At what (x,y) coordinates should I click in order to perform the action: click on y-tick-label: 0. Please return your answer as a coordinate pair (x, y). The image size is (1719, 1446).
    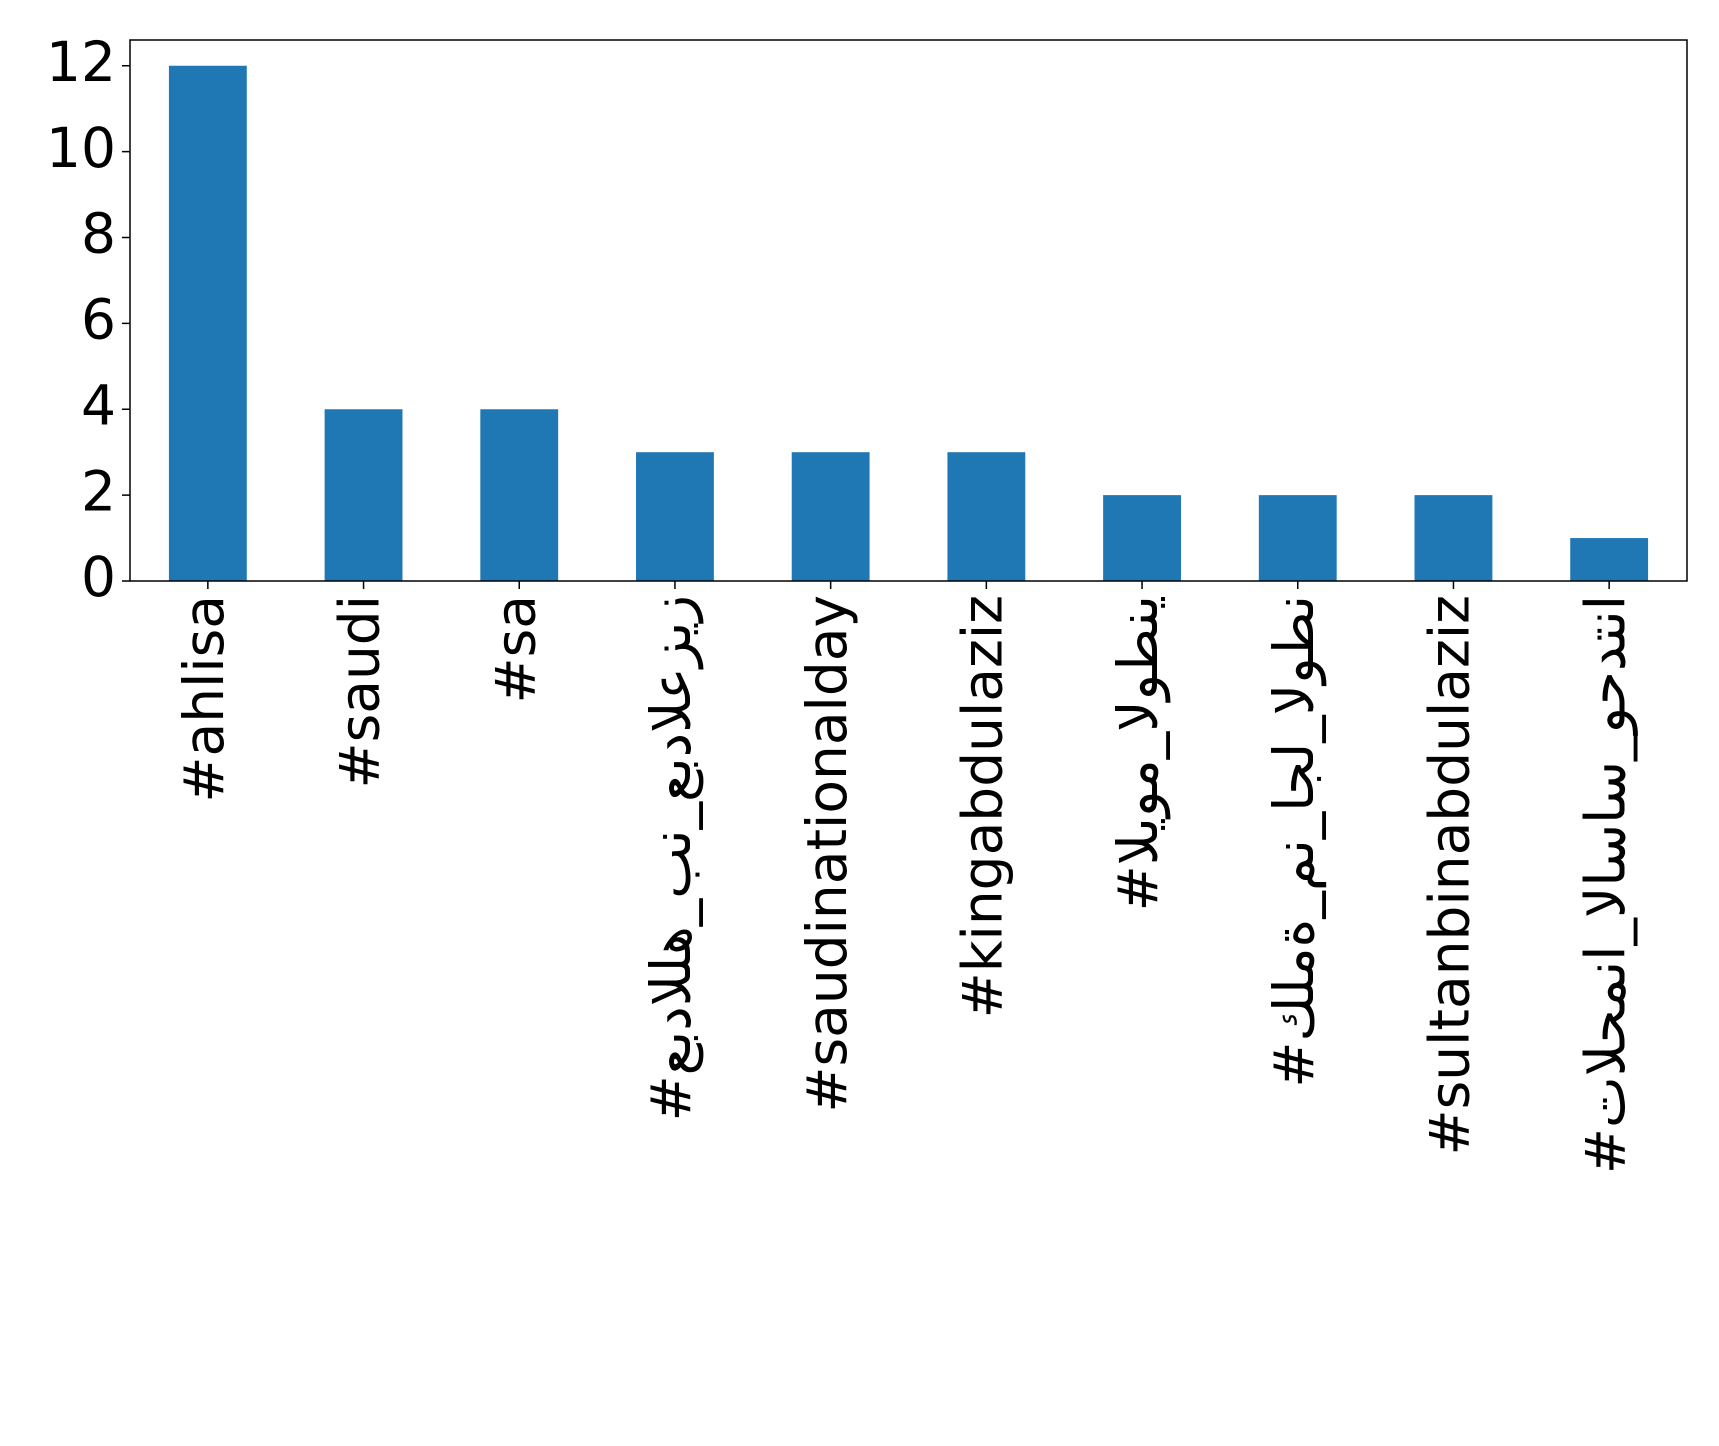
    Looking at the image, I should click on (98, 577).